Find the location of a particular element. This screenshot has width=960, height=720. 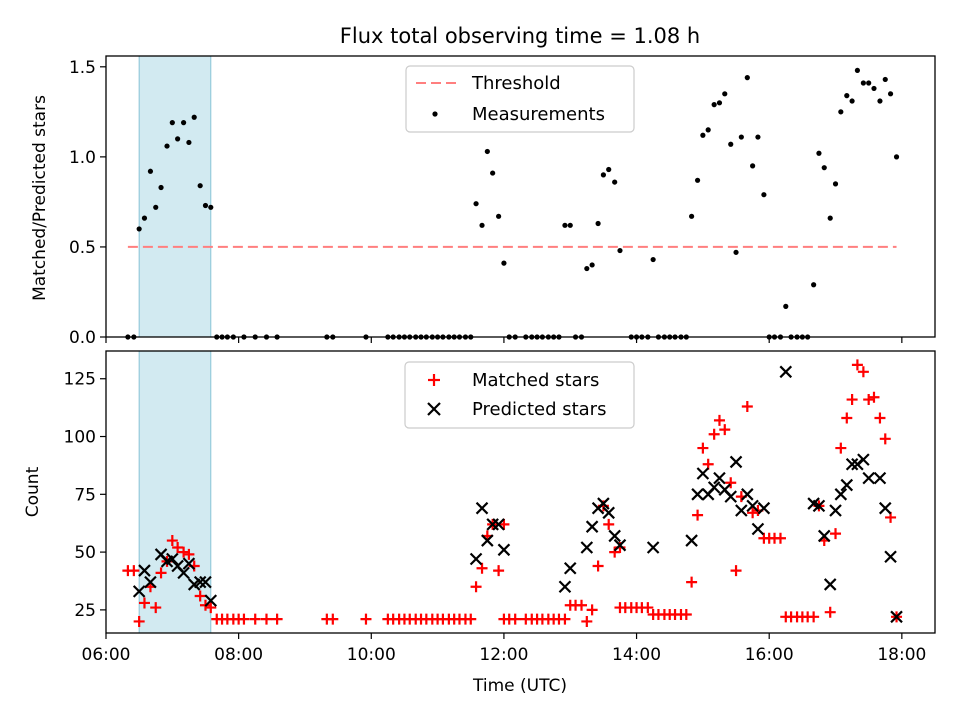

top-y-tick-label: 1.5 is located at coordinates (82, 68).